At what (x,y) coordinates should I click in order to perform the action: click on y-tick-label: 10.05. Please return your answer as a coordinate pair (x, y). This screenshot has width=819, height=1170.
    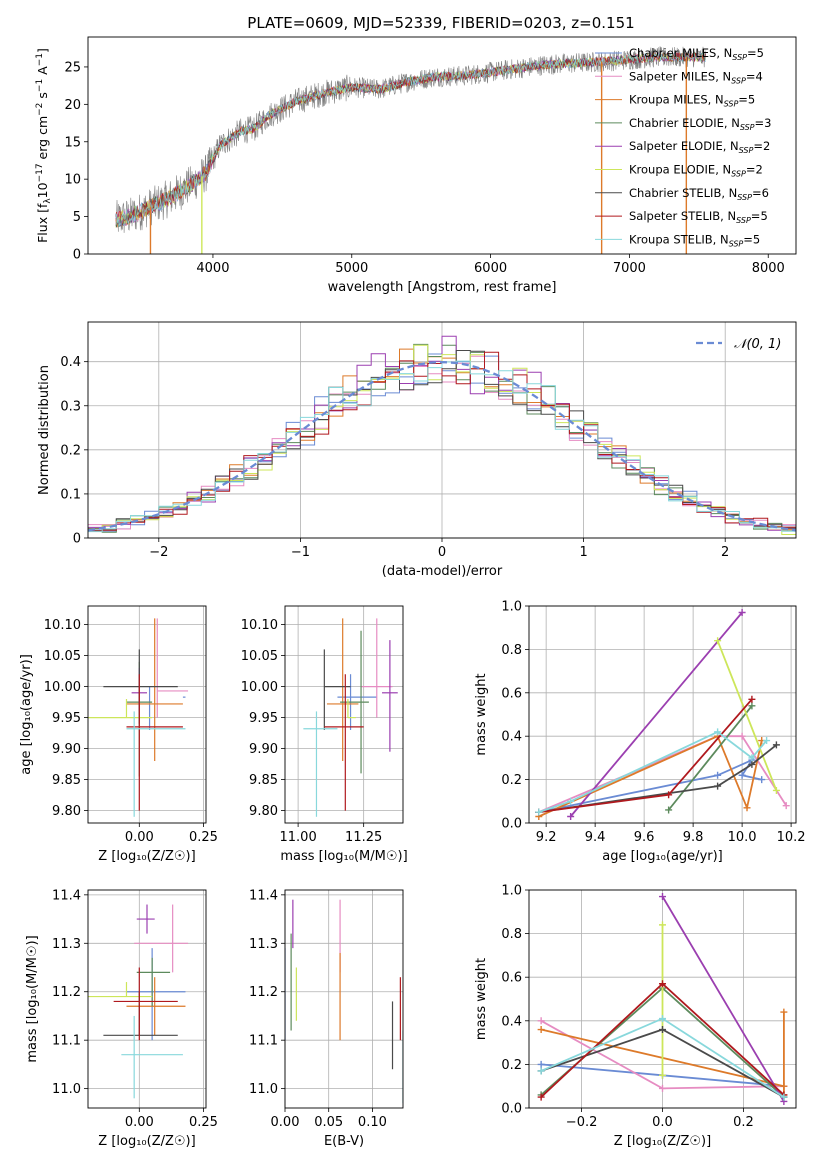
    Looking at the image, I should click on (62, 656).